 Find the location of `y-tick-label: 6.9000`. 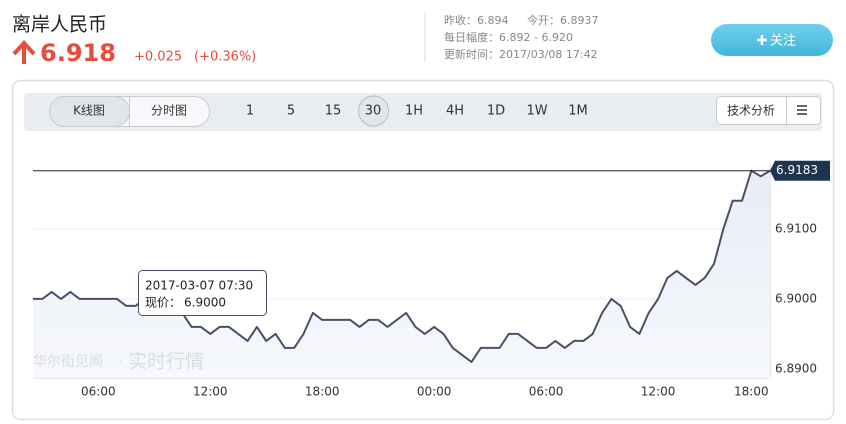

y-tick-label: 6.9000 is located at coordinates (796, 298).